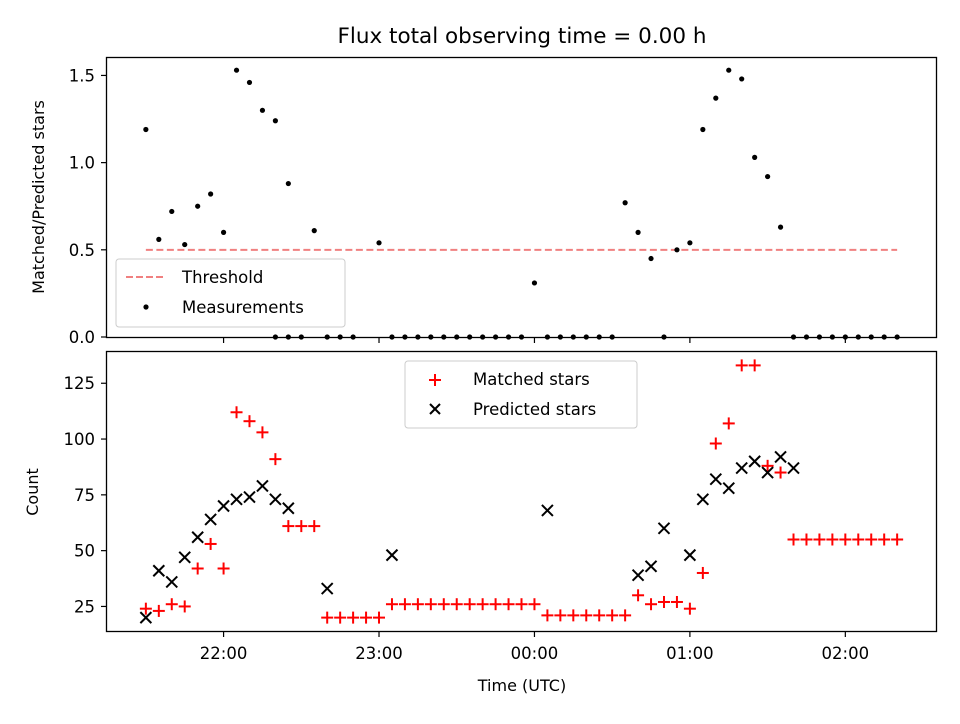 This screenshot has width=960, height=724. I want to click on top-y-axis-label: Matched/Predicted stars, so click(38, 197).